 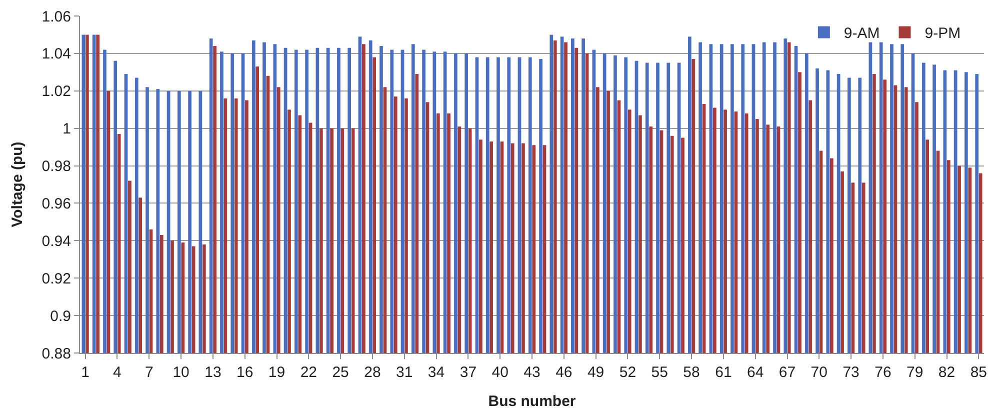 I want to click on x-tick-label: 16, so click(x=245, y=372).